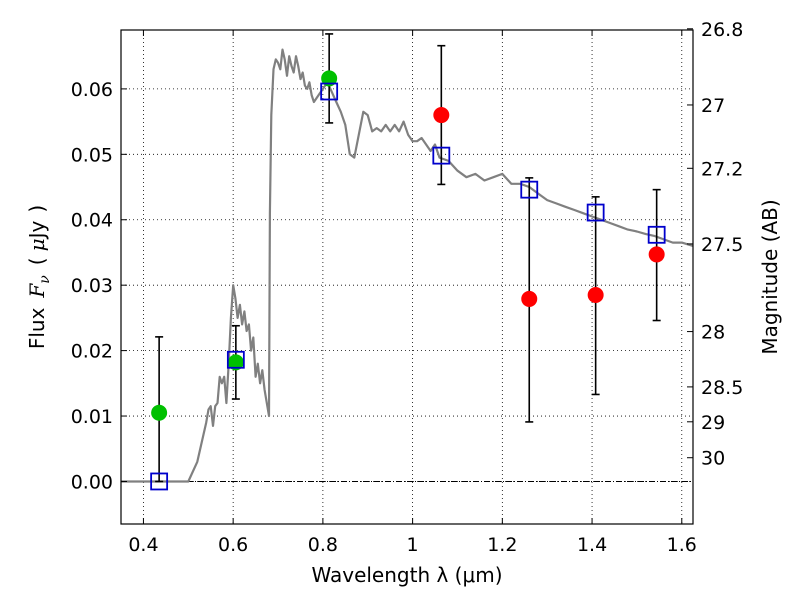 The image size is (800, 600). Describe the element at coordinates (713, 423) in the screenshot. I see `y2-tick-label: 29` at that location.